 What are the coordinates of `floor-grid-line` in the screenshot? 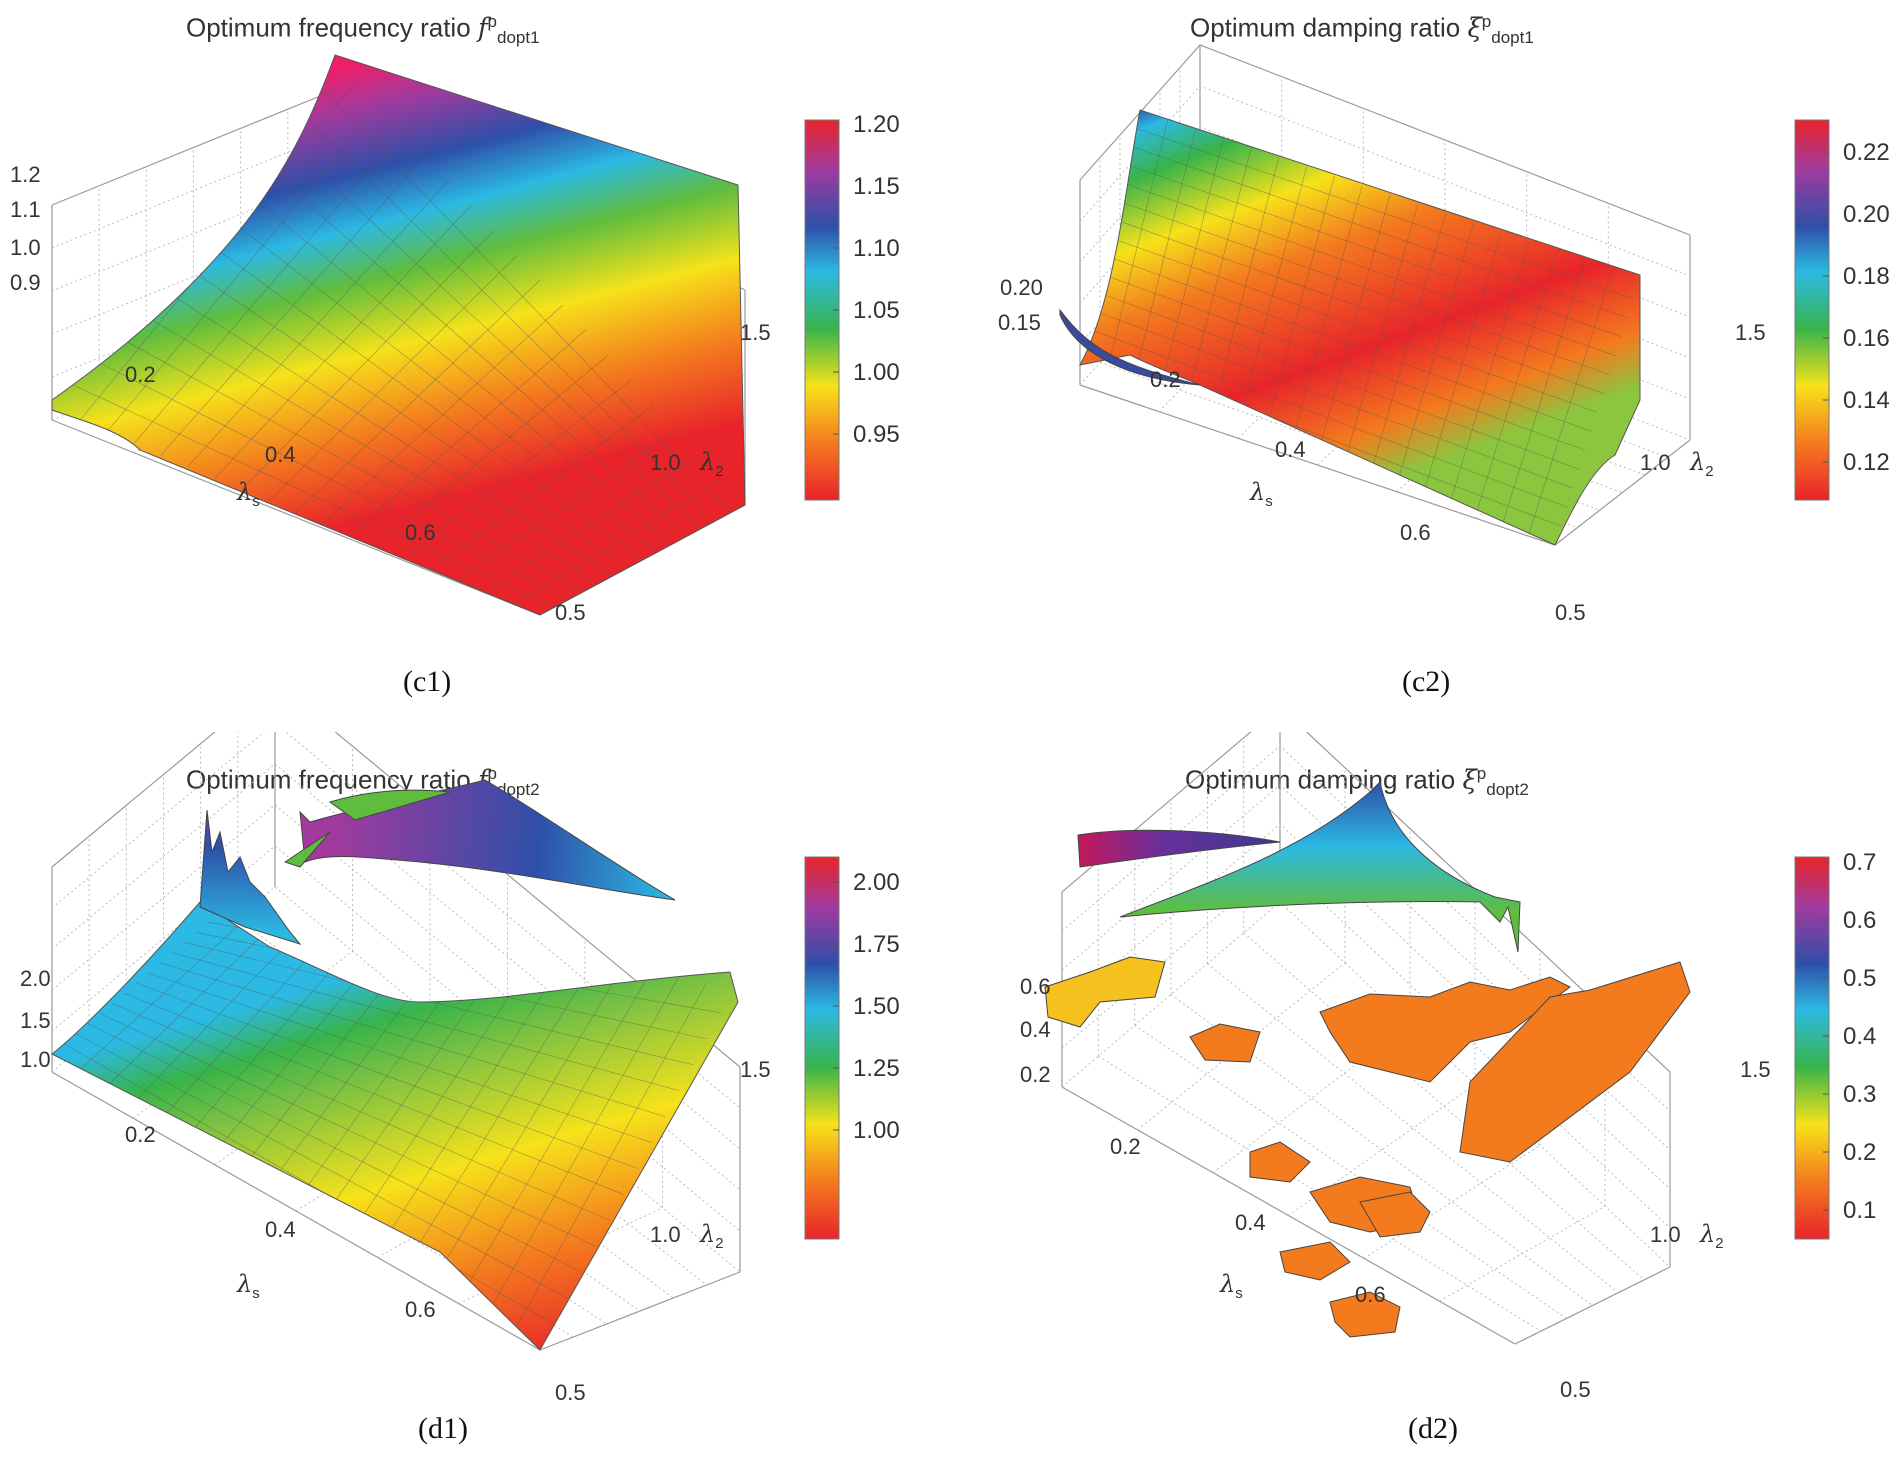 It's located at (472, 1101).